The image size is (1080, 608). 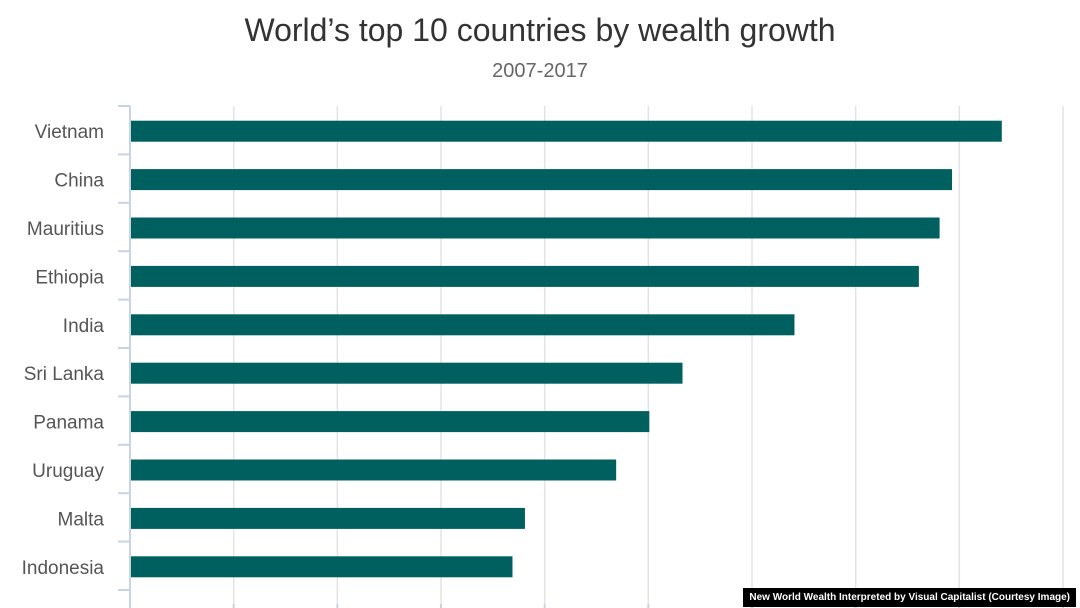 I want to click on category-label: Malta, so click(x=81, y=519).